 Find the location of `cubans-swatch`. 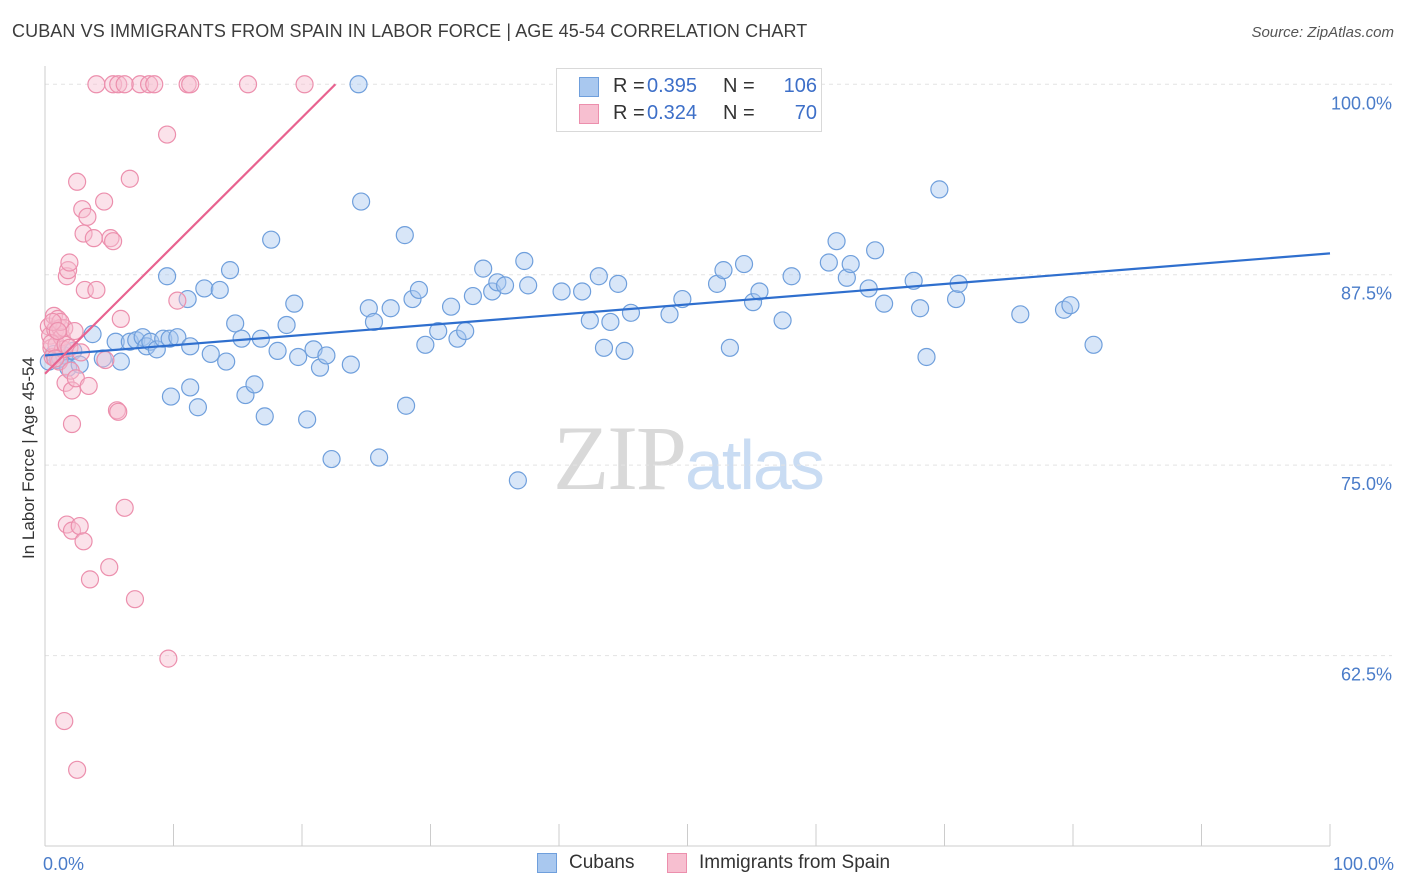

cubans-swatch is located at coordinates (589, 87).